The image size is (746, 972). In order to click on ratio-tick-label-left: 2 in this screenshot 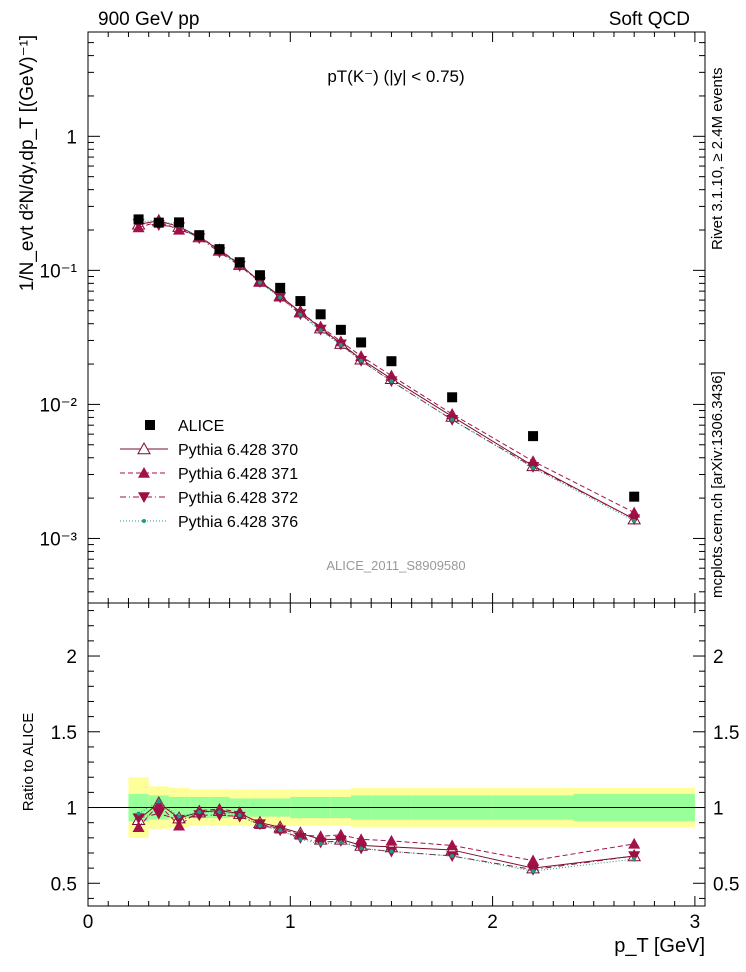, I will do `click(71, 657)`.